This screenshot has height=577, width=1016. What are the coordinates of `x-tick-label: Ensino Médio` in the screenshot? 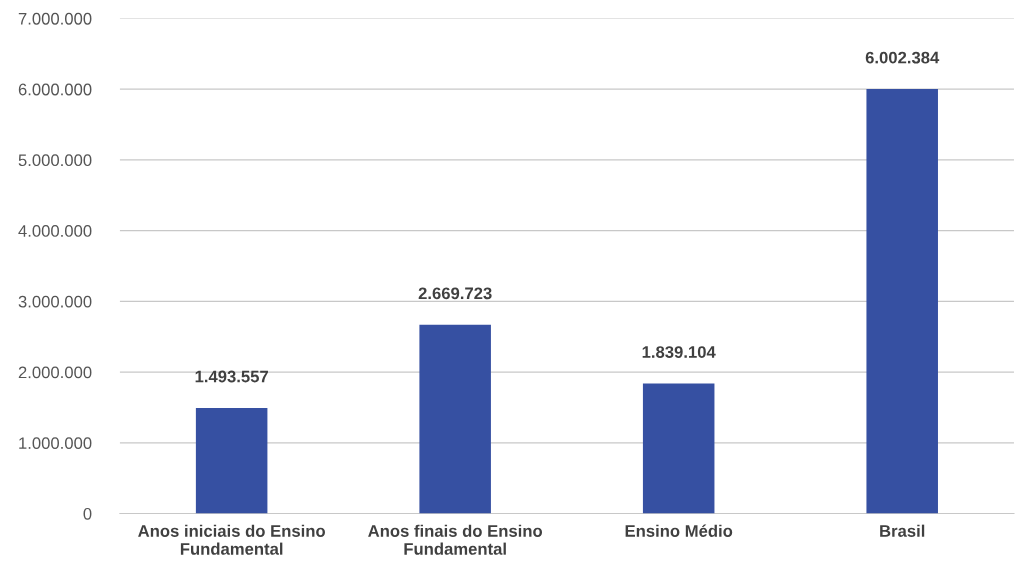 It's located at (679, 530).